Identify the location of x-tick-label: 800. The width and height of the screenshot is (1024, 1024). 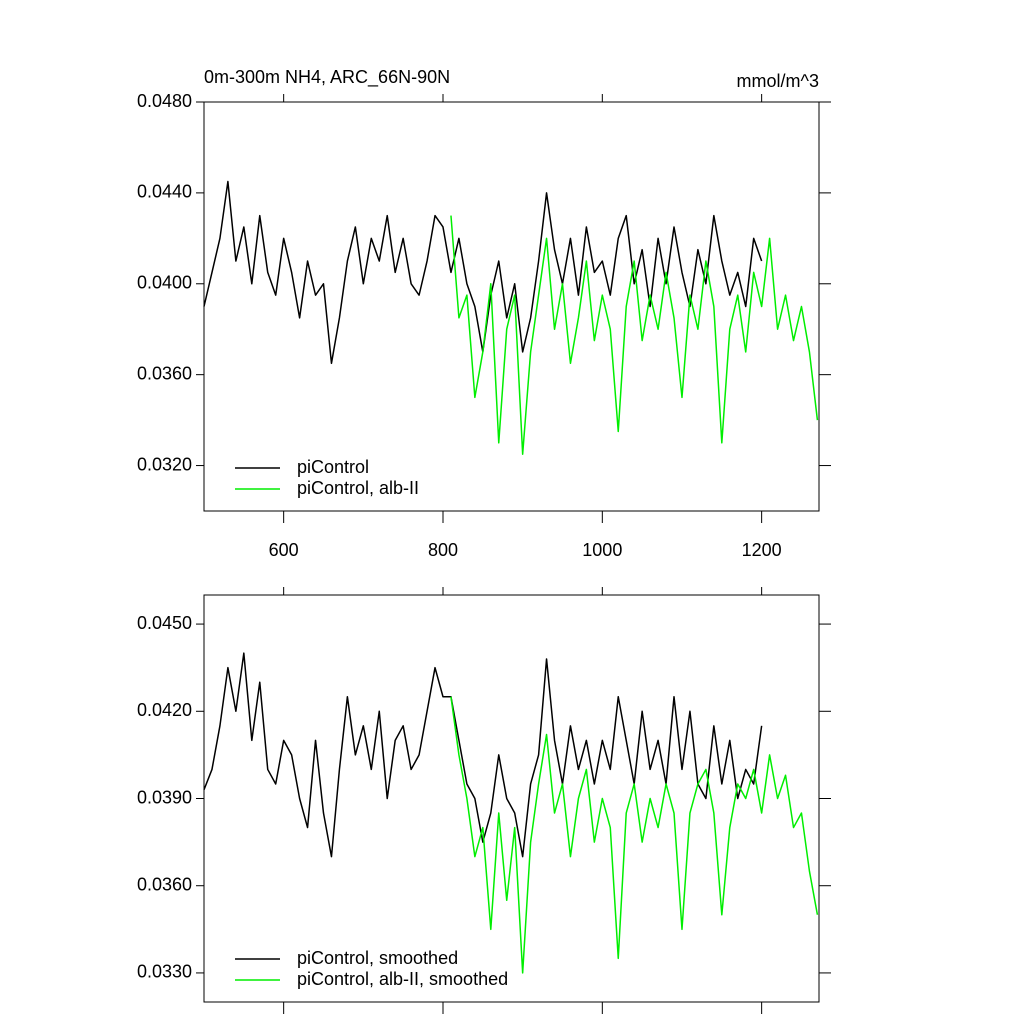
(443, 550).